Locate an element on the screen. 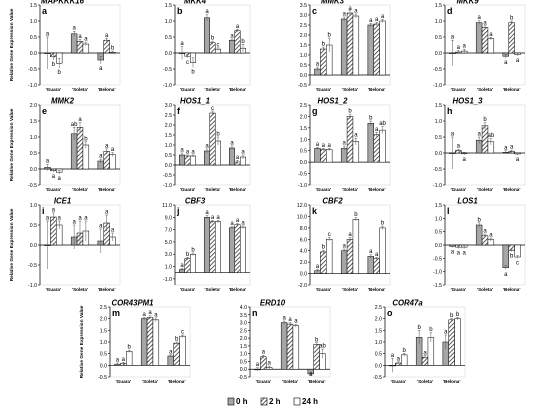  gene-title: MKK4 is located at coordinates (195, 3).